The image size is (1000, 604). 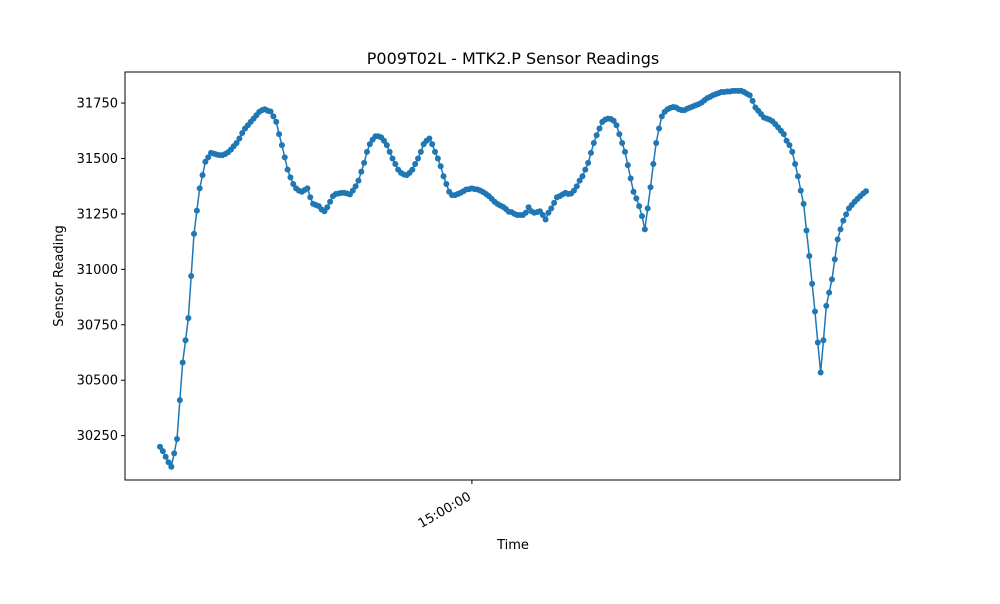 What do you see at coordinates (97, 325) in the screenshot?
I see `y-tick-label: 30750` at bounding box center [97, 325].